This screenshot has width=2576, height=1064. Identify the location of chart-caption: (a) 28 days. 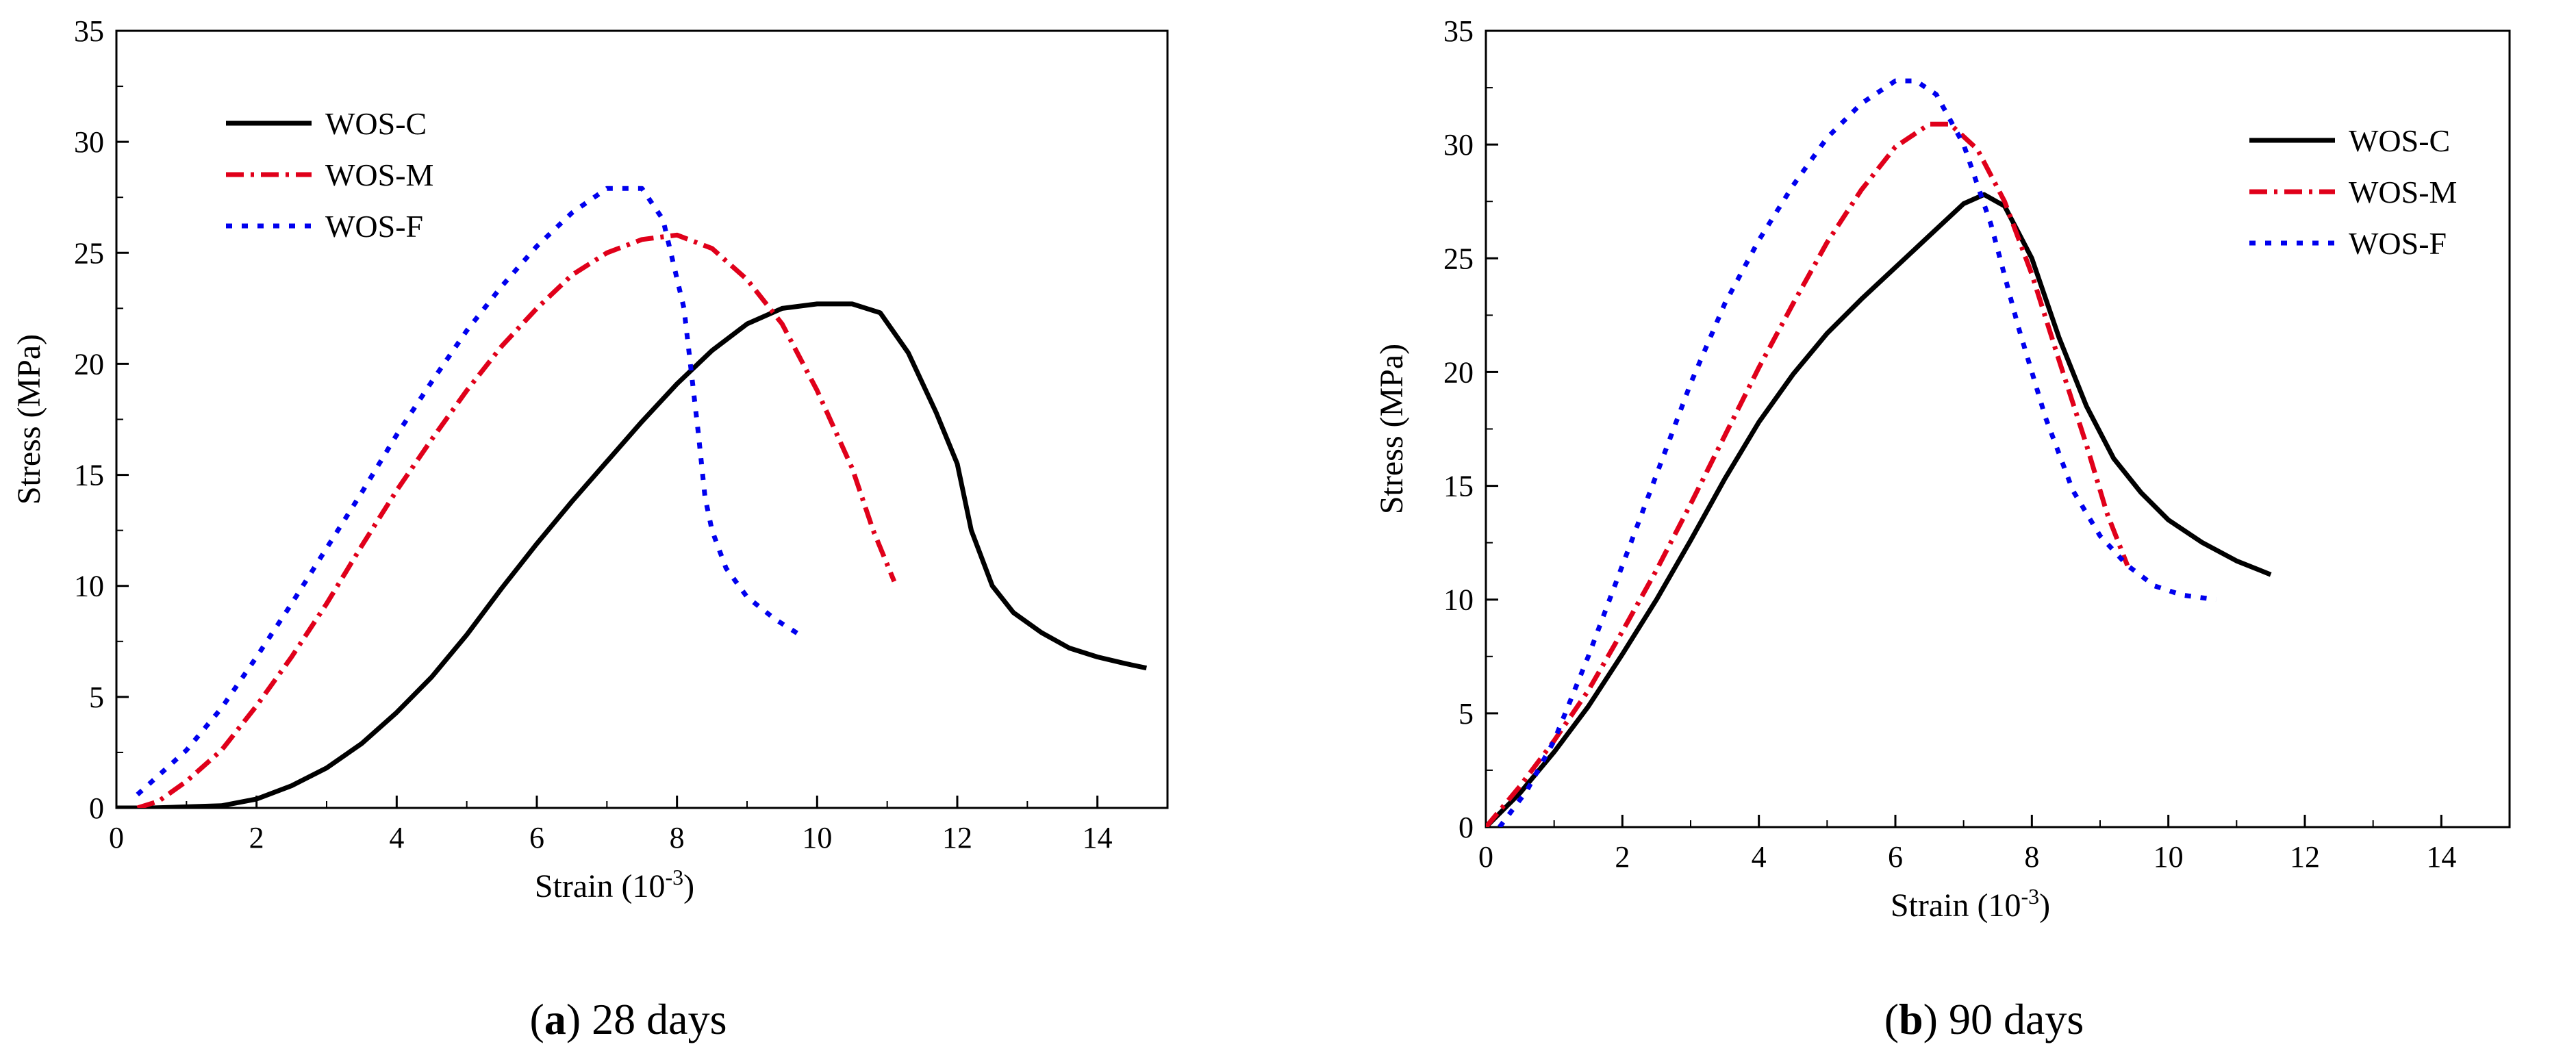
(628, 1019).